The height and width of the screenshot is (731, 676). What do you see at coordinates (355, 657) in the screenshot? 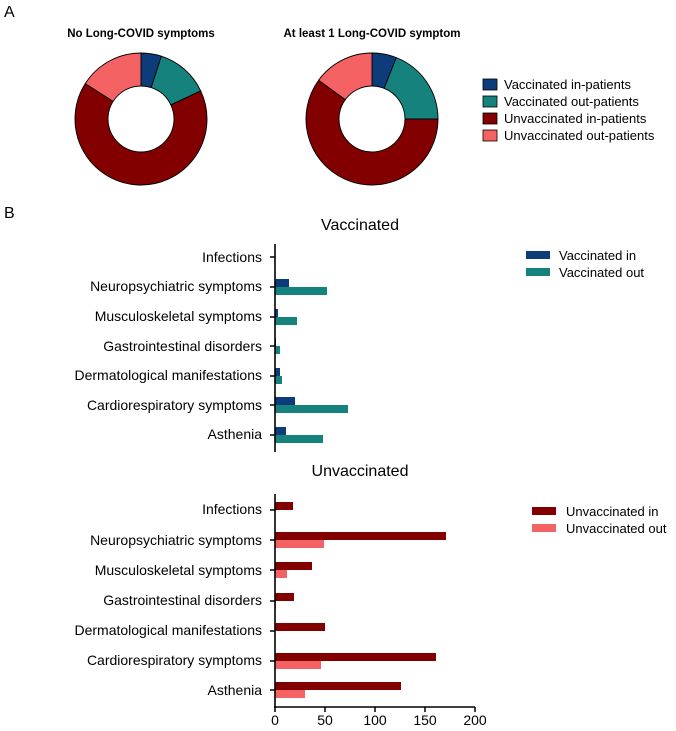
I see `unvaccinated-bar-in-cardiorespiratory` at bounding box center [355, 657].